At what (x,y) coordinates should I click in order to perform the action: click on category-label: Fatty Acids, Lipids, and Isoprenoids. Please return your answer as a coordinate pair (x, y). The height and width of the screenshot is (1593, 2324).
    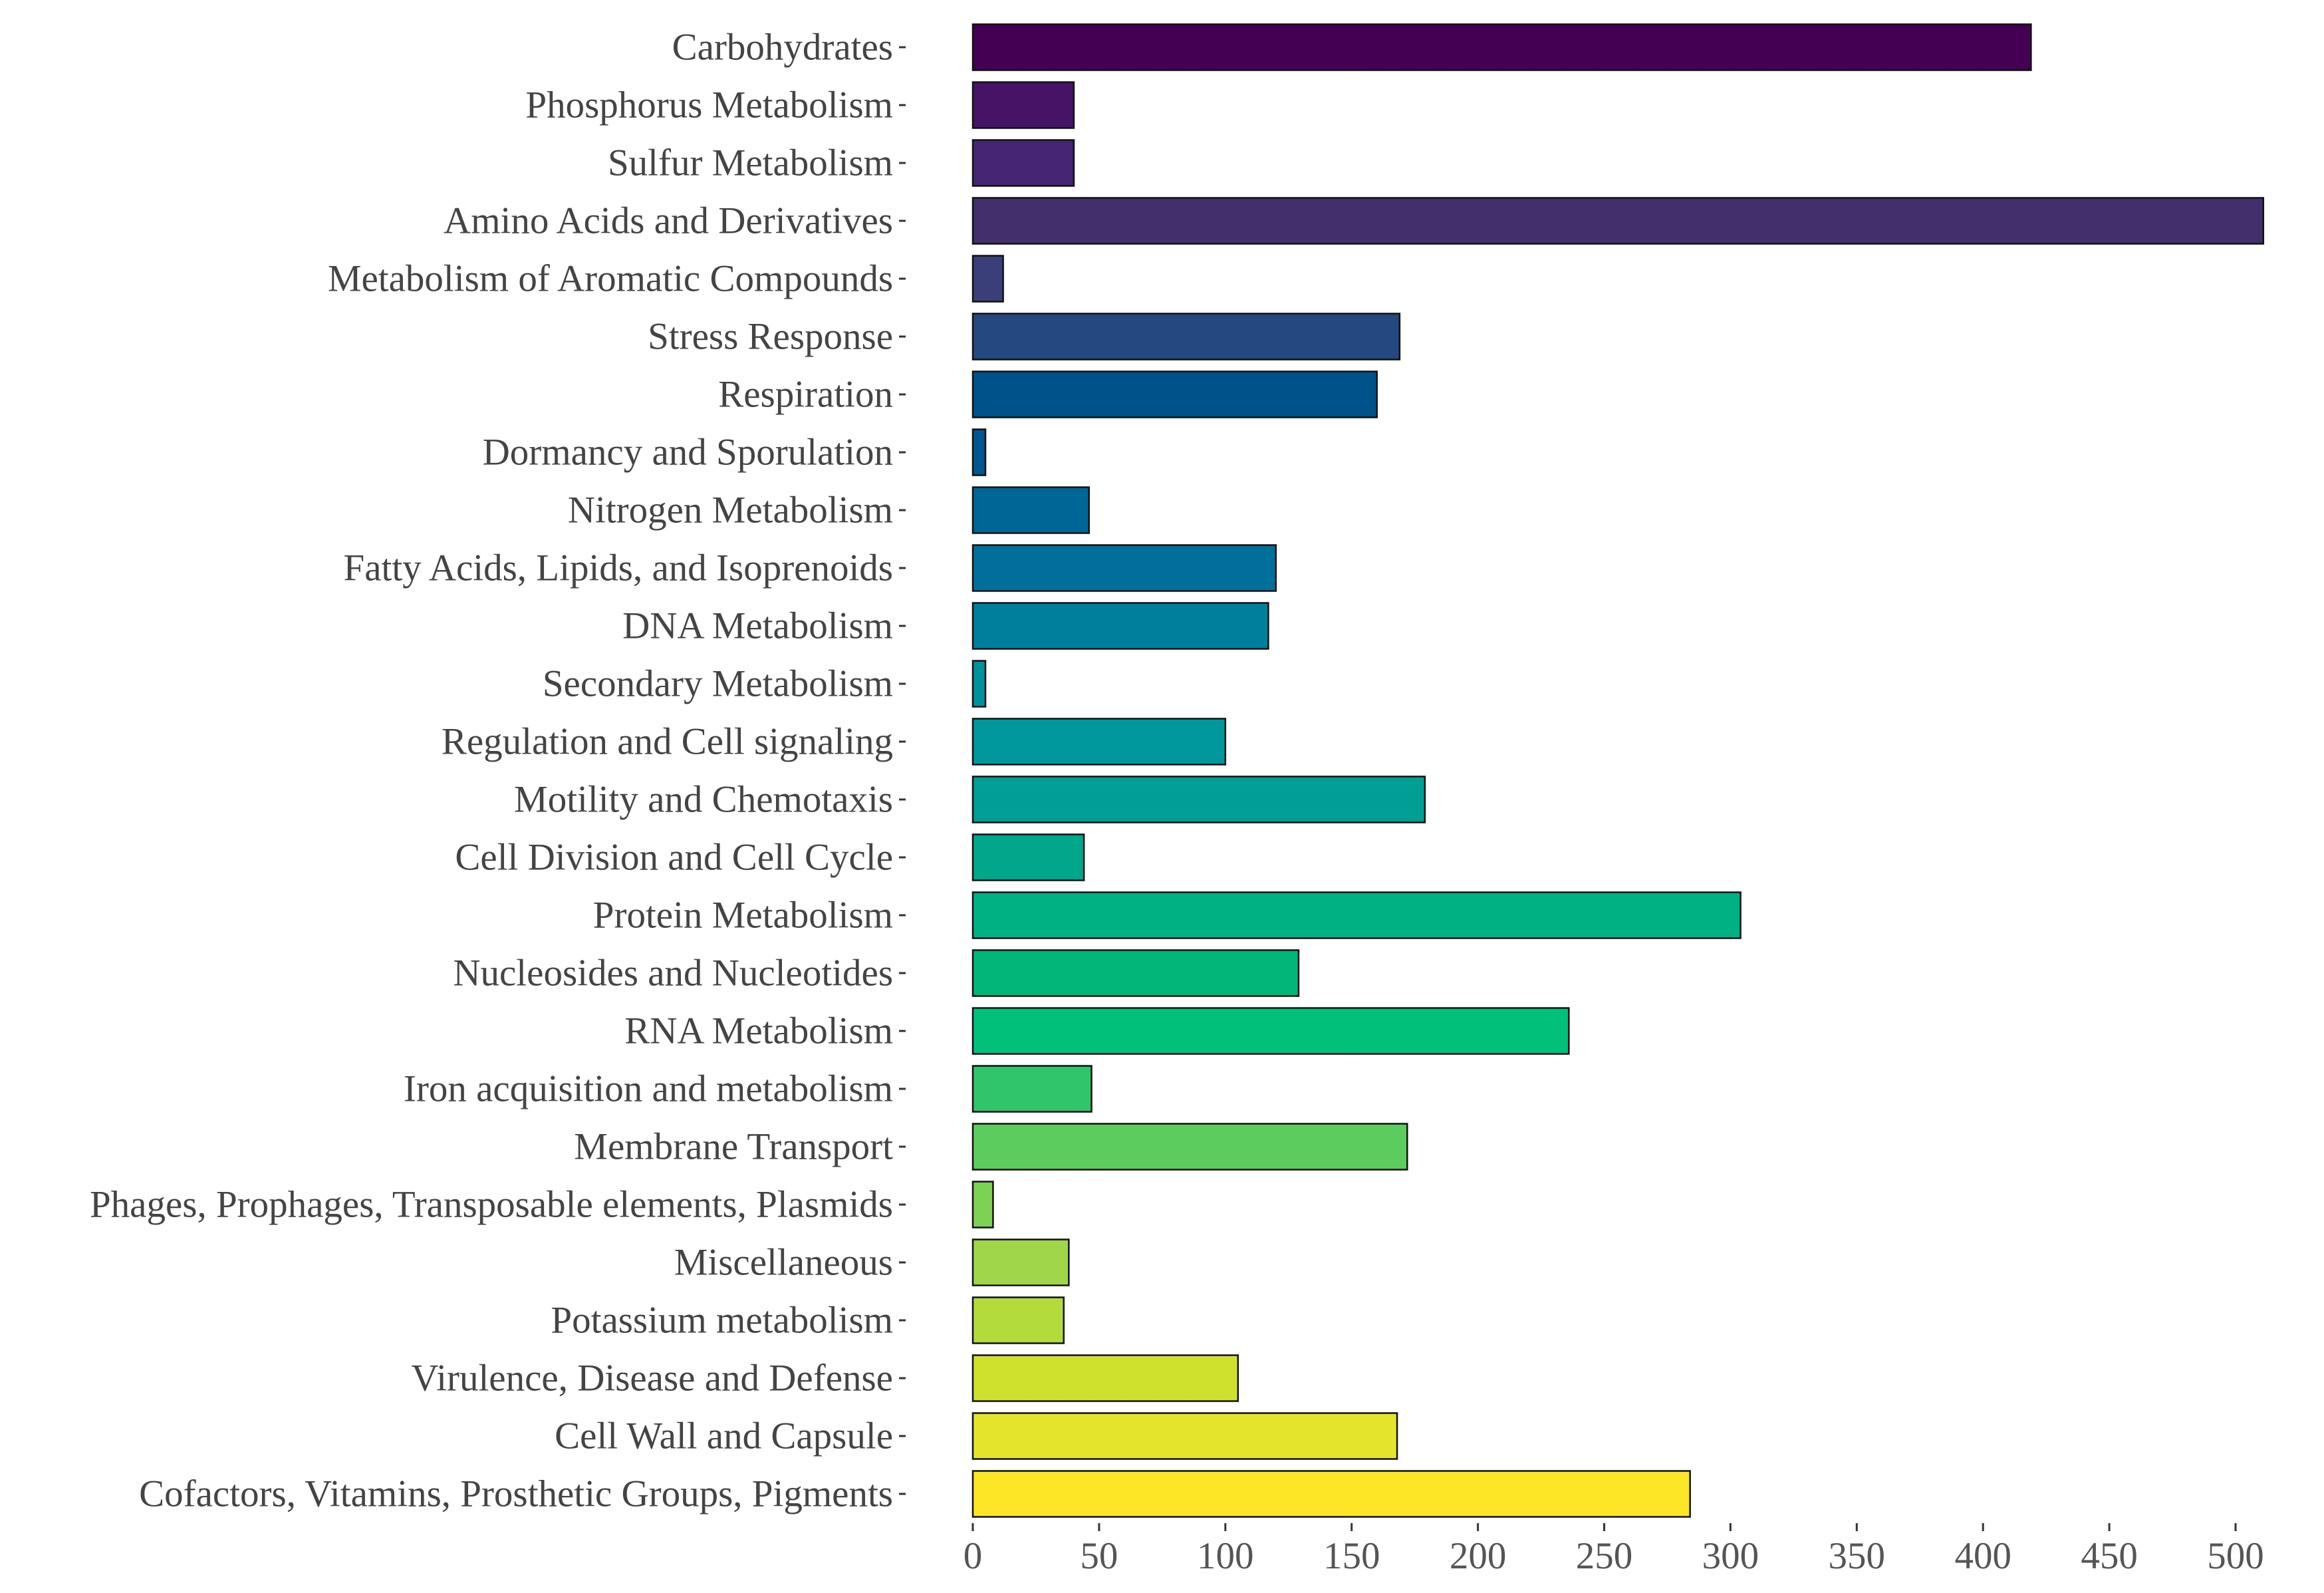
    Looking at the image, I should click on (618, 568).